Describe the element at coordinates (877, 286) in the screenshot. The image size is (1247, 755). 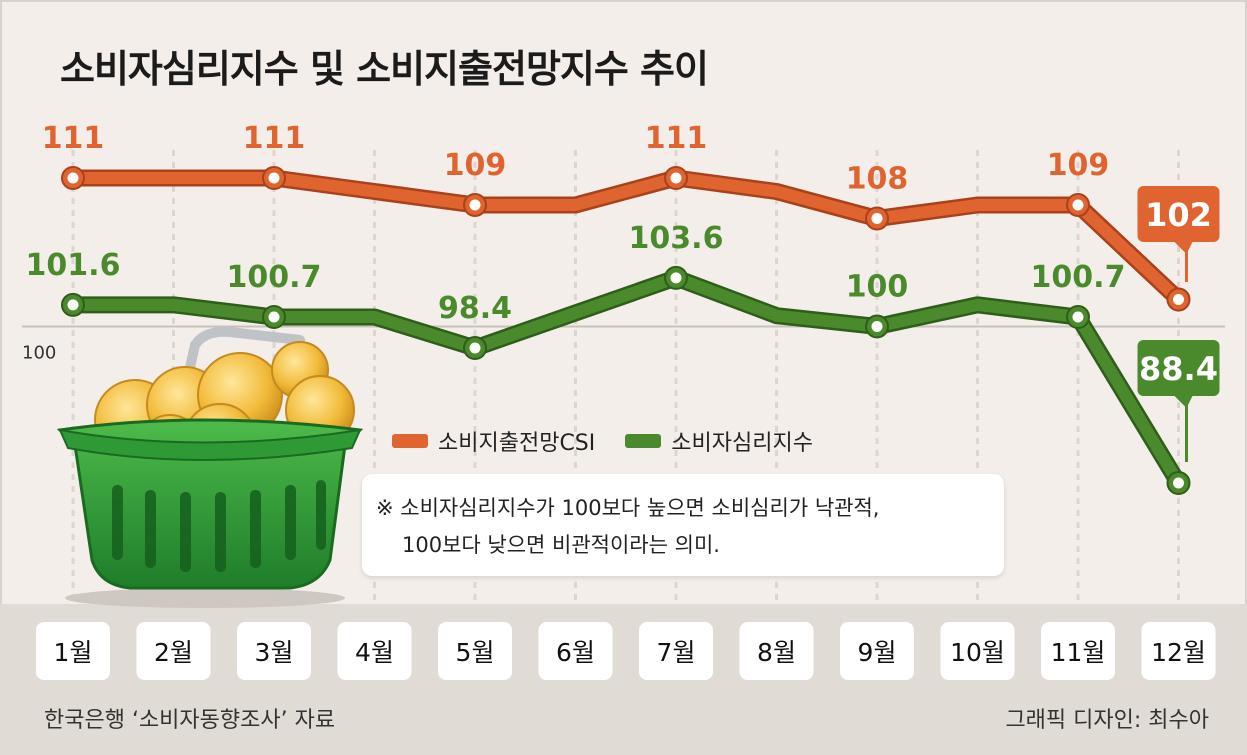
I see `data-label: 100` at that location.